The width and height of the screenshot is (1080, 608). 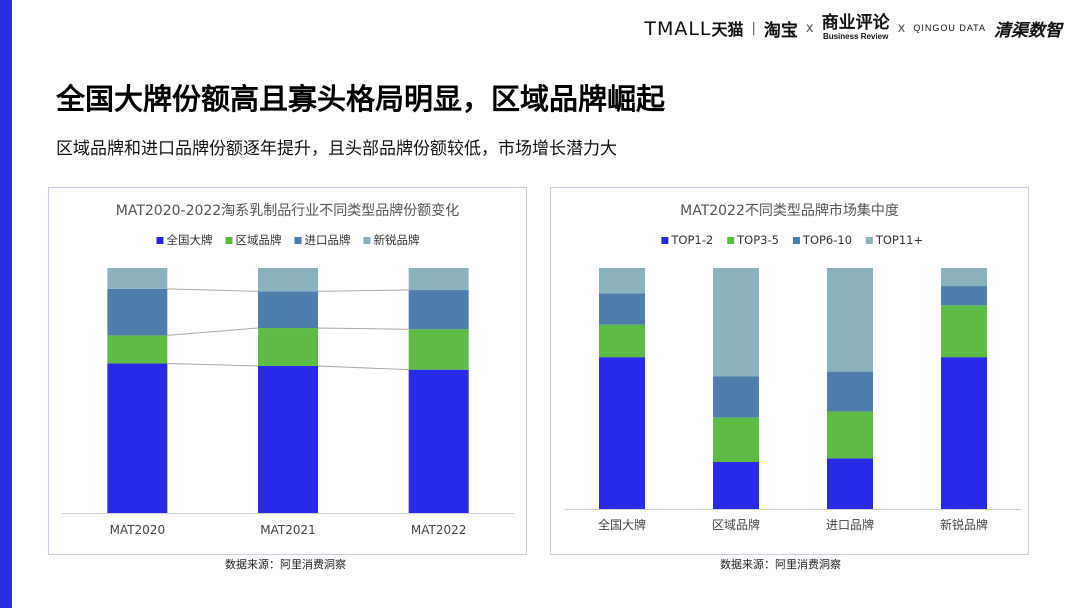 What do you see at coordinates (780, 564) in the screenshot?
I see `source-note-right: 数据来源：阿里消费洞察` at bounding box center [780, 564].